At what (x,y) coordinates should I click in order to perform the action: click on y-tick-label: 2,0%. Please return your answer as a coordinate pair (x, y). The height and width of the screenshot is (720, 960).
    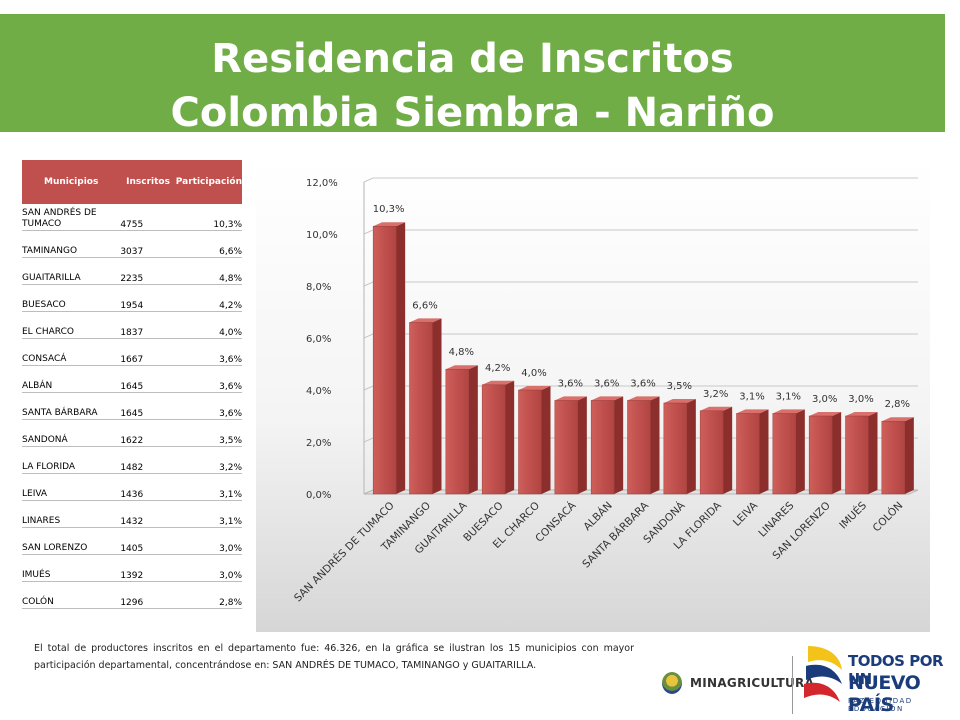
    Looking at the image, I should click on (318, 443).